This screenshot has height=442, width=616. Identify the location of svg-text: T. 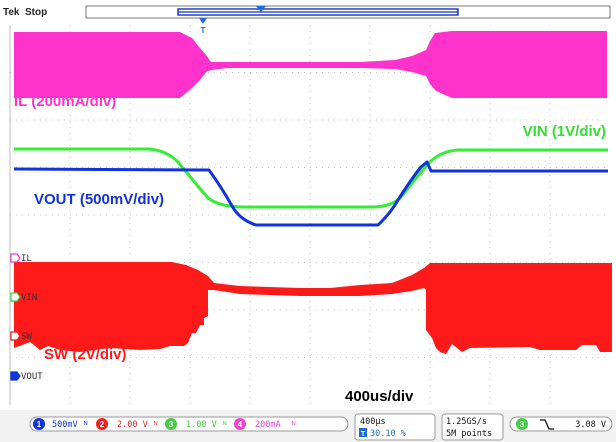
(363, 434).